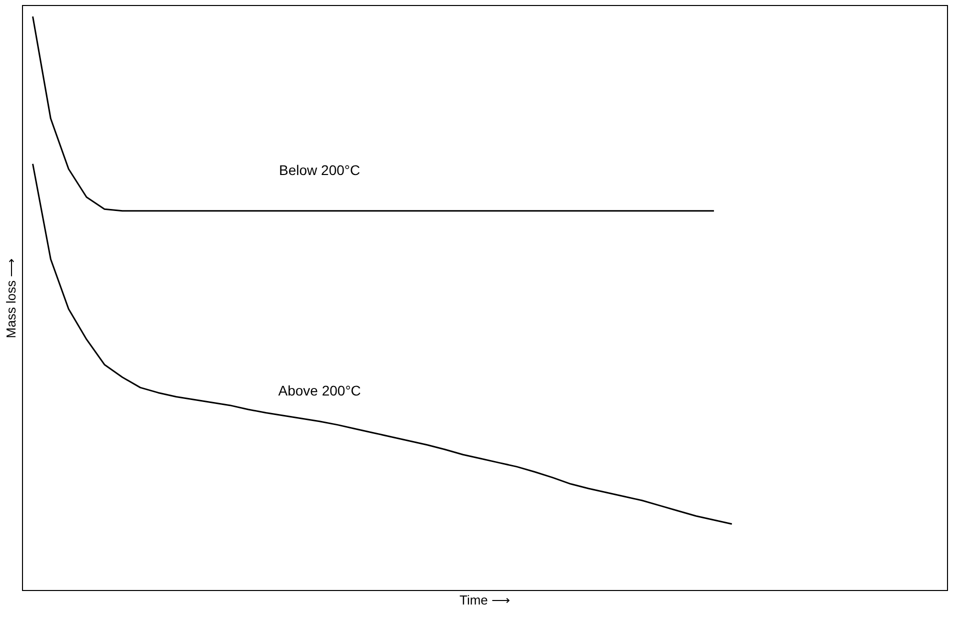  Describe the element at coordinates (11, 298) in the screenshot. I see `y-axis-title: Mass loss ⟶` at that location.